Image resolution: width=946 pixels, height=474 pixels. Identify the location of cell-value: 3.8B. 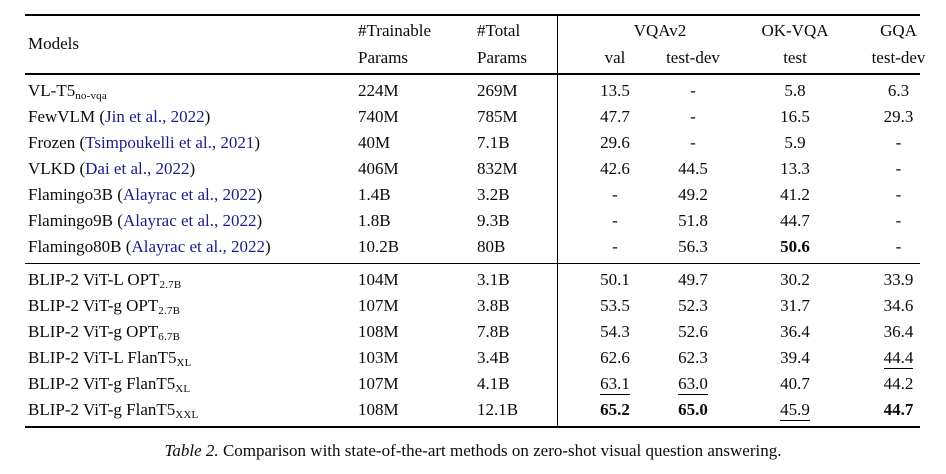
(493, 306).